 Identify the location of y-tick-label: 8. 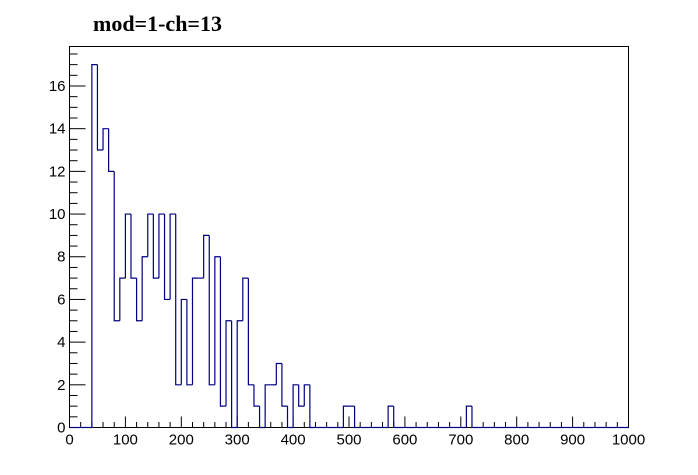
(61, 257).